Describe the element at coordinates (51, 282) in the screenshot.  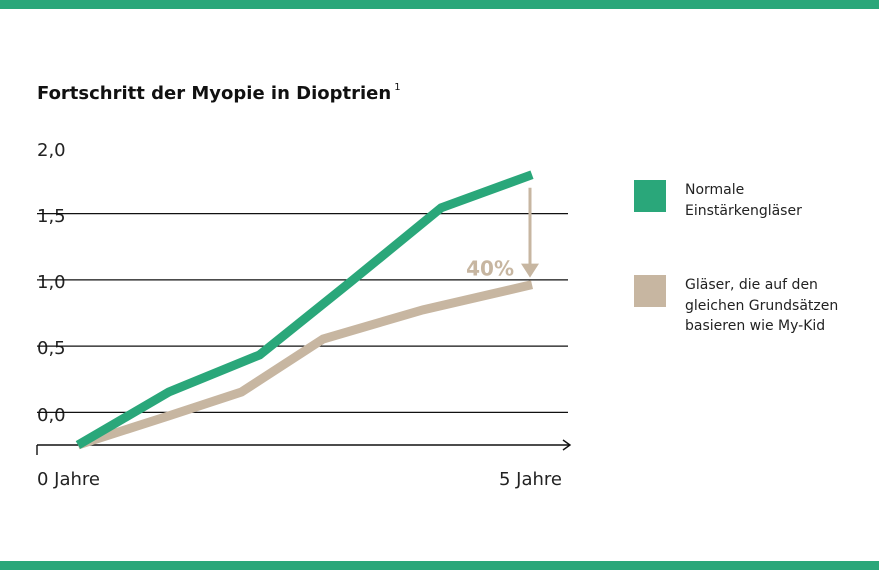
I see `y-tick-label-1-0: 1,0` at that location.